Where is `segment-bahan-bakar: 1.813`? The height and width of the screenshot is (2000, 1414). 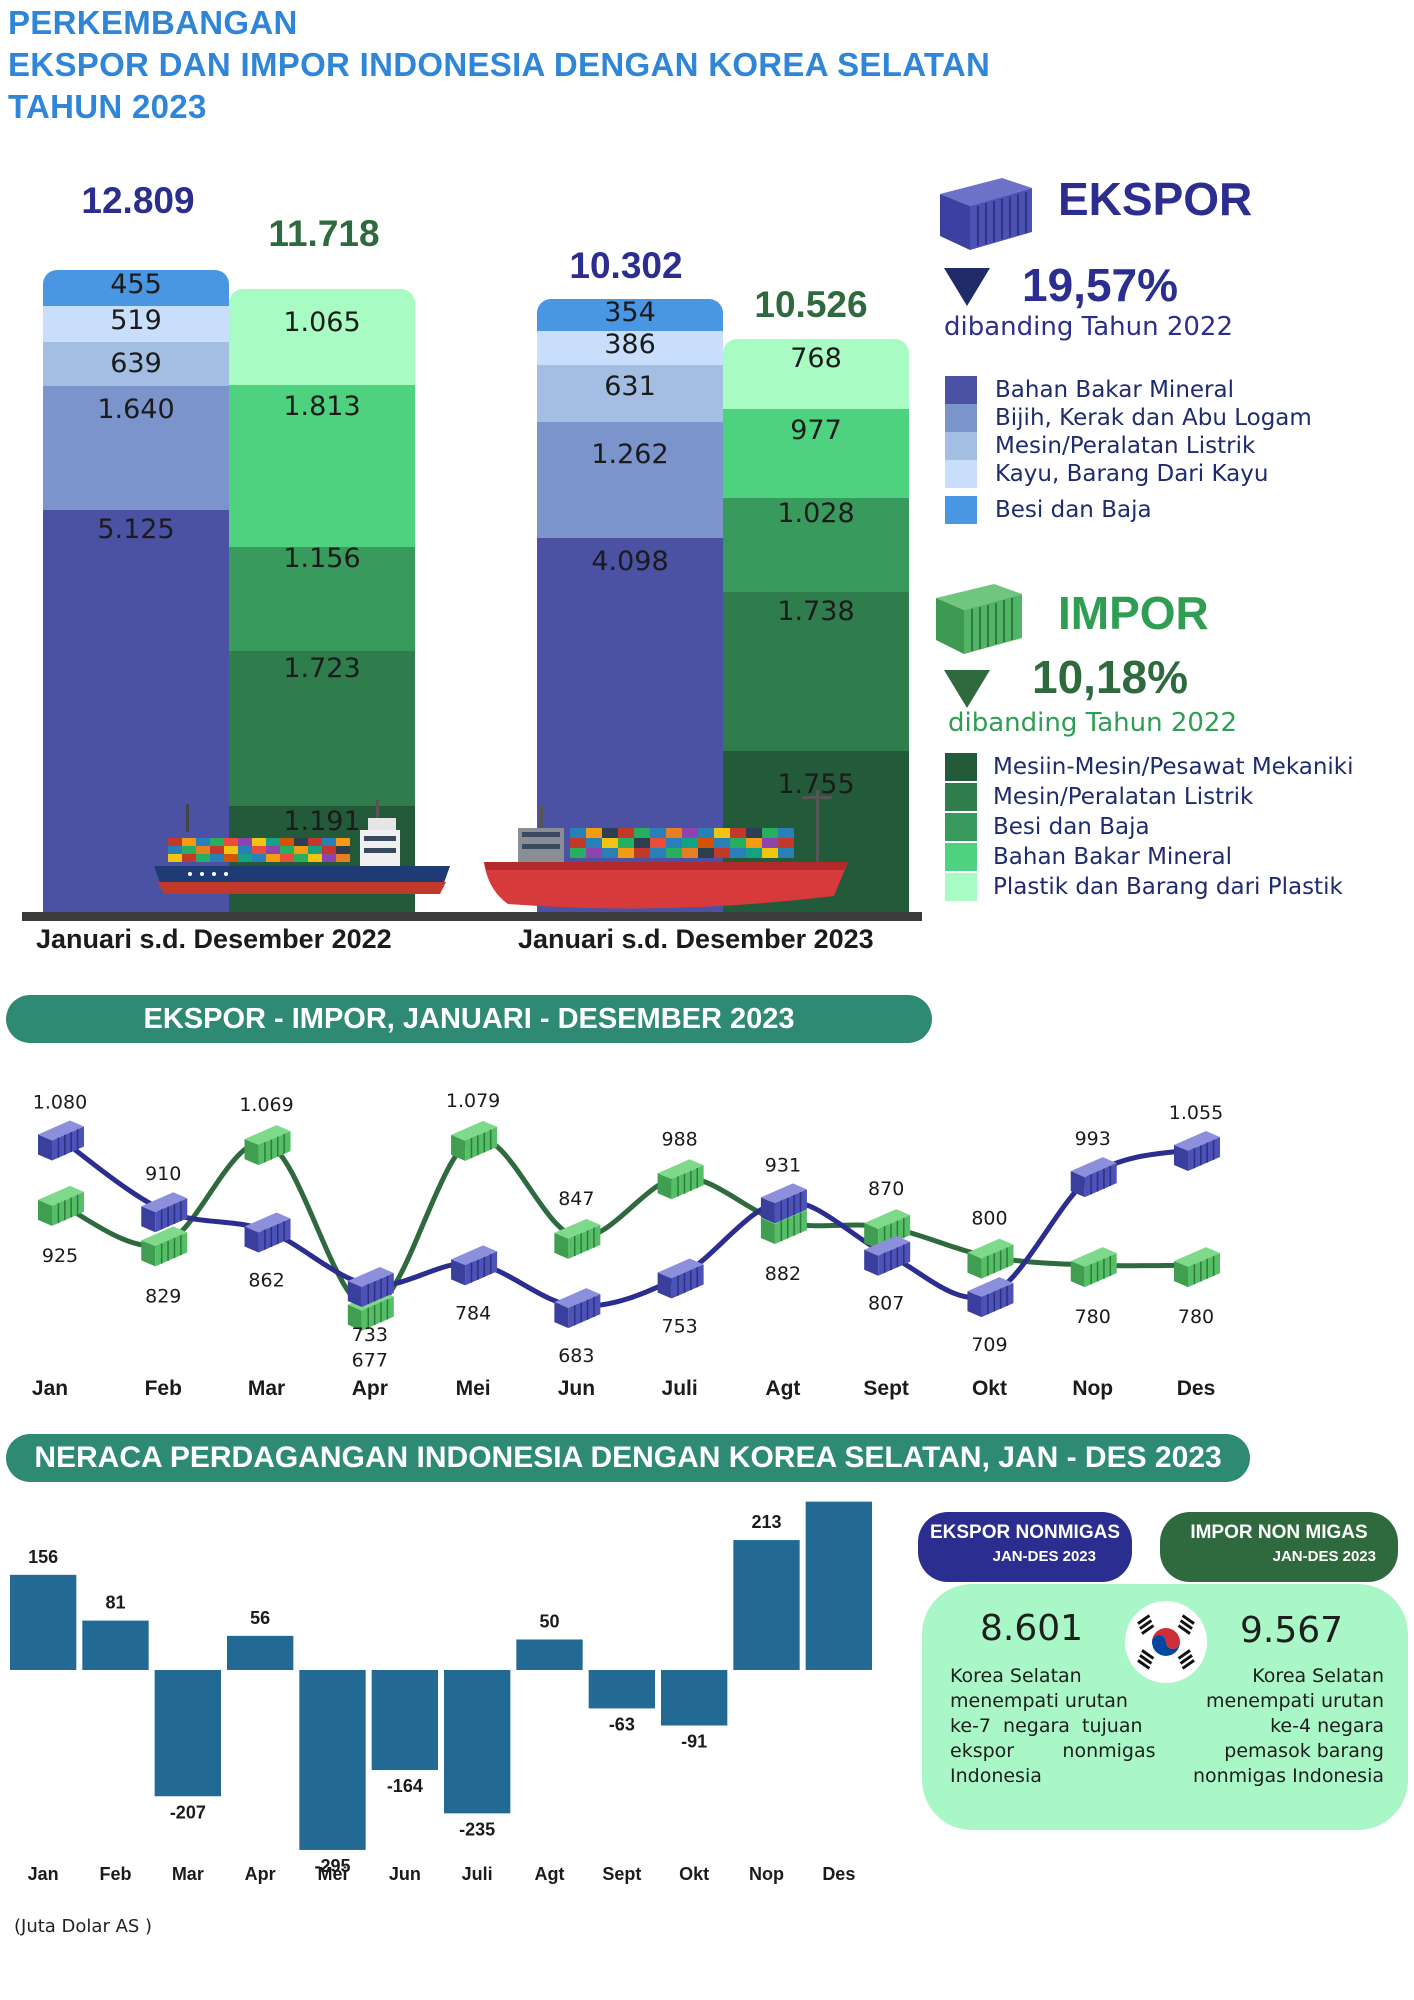 segment-bahan-bakar: 1.813 is located at coordinates (322, 466).